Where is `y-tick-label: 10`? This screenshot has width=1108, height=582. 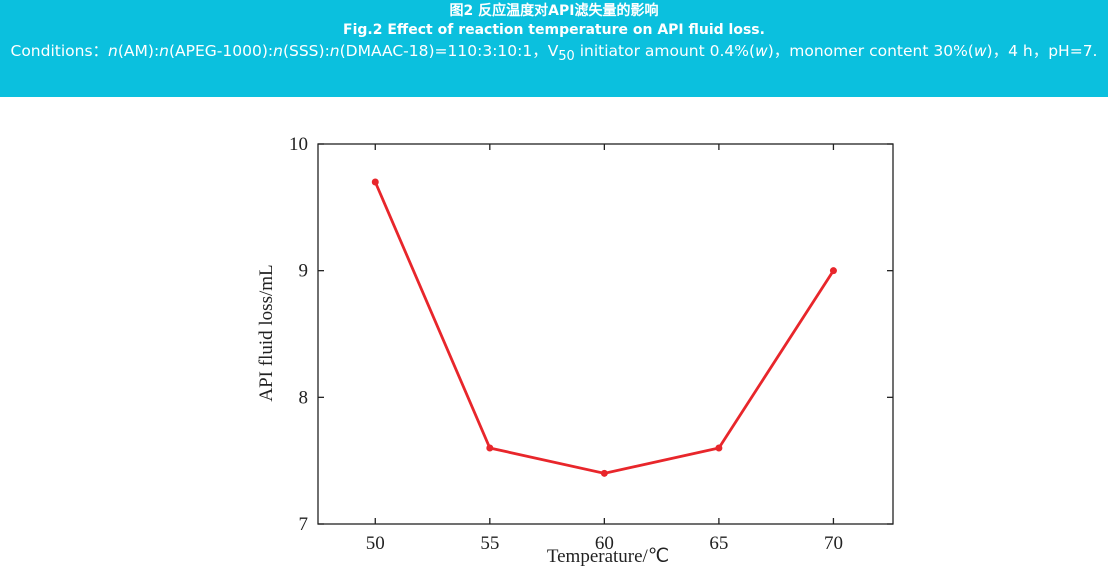 y-tick-label: 10 is located at coordinates (298, 144).